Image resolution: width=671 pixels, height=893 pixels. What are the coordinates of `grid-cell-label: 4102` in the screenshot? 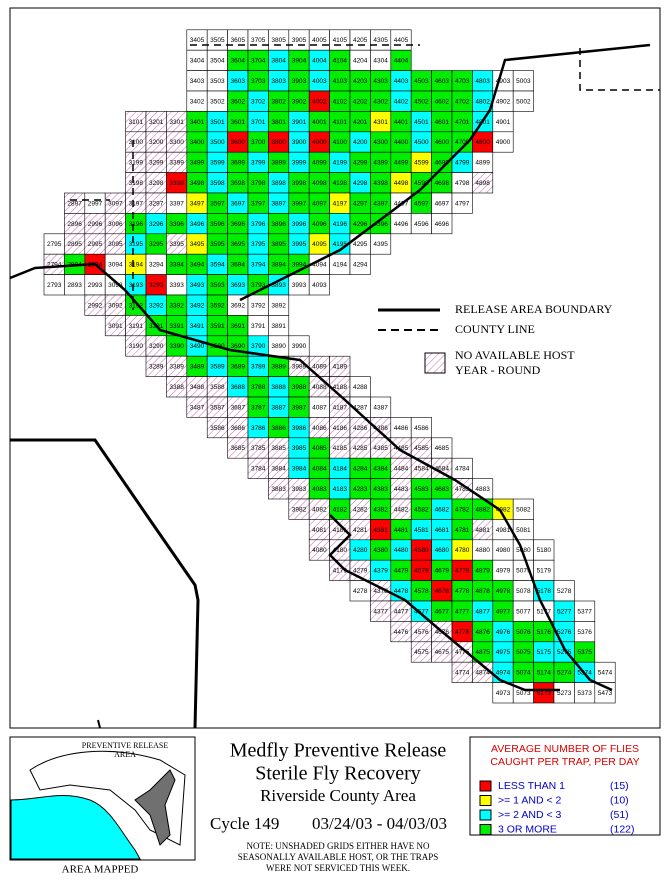 It's located at (340, 101).